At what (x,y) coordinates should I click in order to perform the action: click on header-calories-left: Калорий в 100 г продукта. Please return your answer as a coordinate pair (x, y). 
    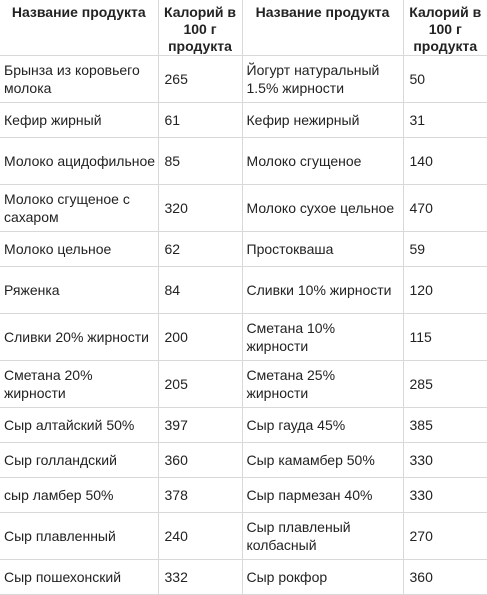
    Looking at the image, I should click on (200, 28).